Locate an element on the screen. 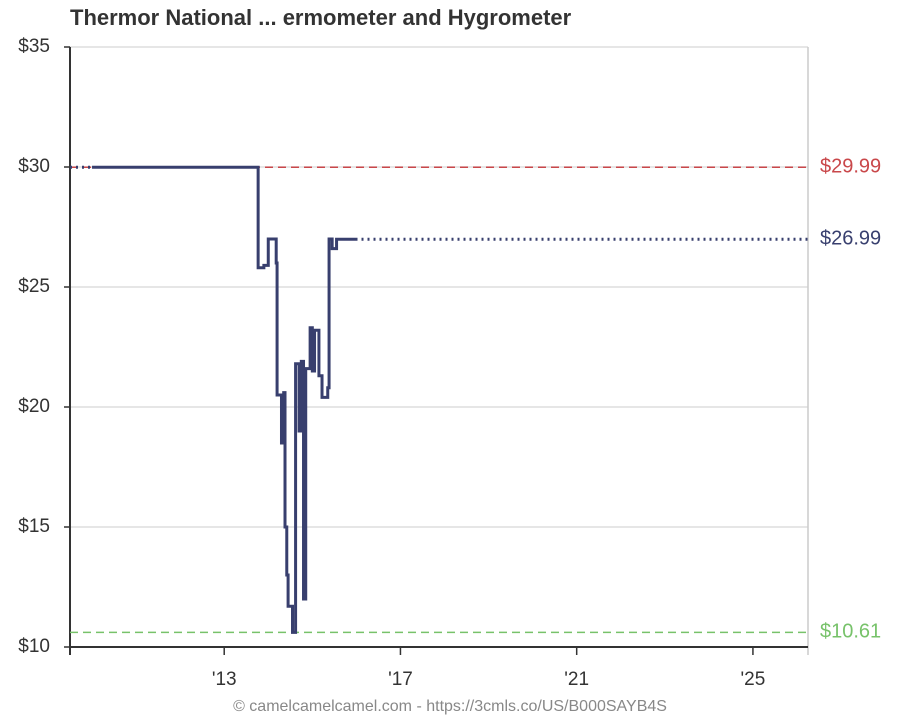  x-tick-label: '17 is located at coordinates (400, 679).